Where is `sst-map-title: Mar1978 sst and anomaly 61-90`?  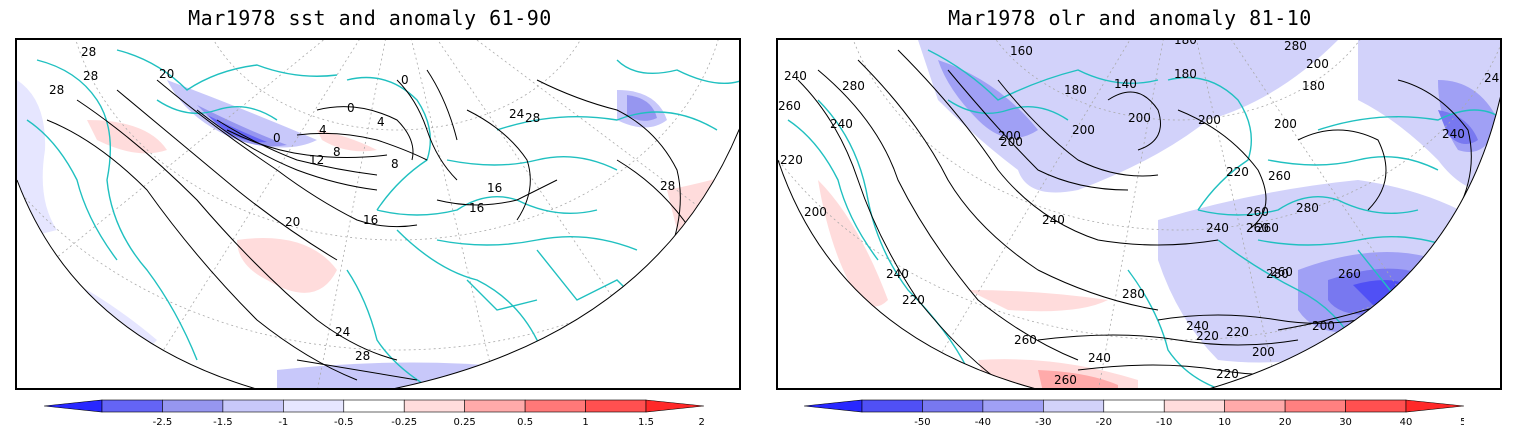 sst-map-title: Mar1978 sst and anomaly 61-90 is located at coordinates (370, 18).